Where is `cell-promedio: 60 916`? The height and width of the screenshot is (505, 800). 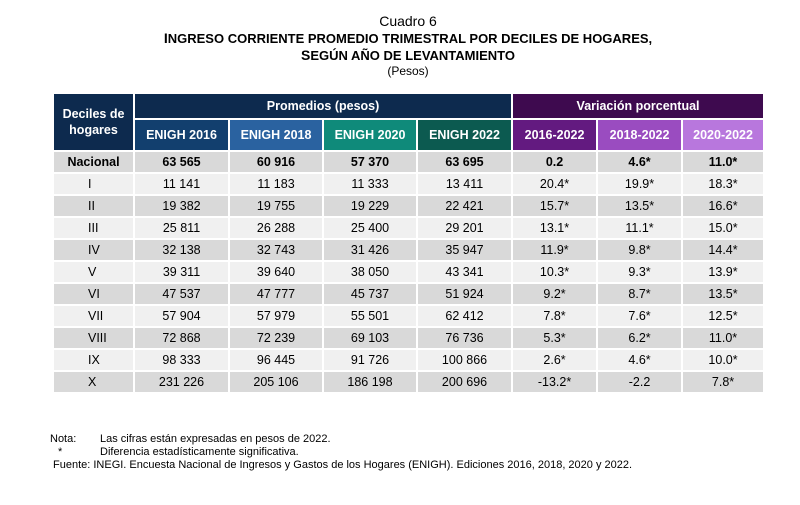
cell-promedio: 60 916 is located at coordinates (276, 162).